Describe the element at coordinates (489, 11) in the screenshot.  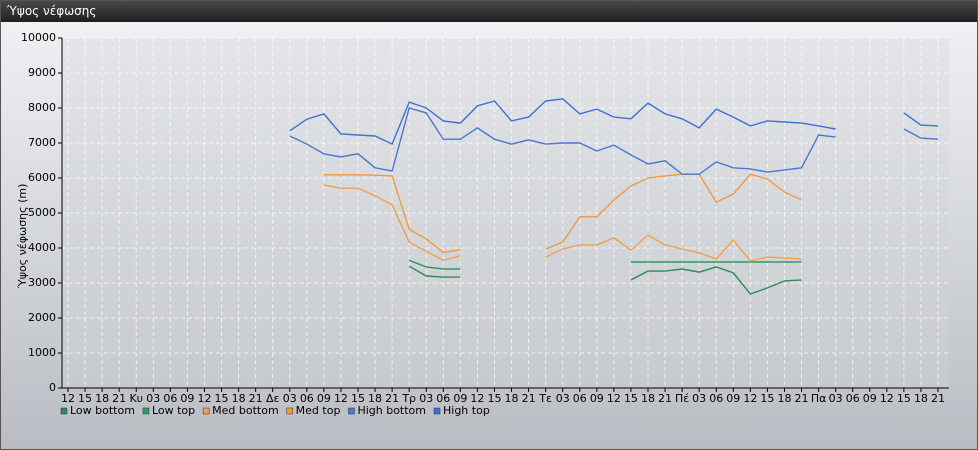
I see `title-bar: Ύψος νέφωσης` at that location.